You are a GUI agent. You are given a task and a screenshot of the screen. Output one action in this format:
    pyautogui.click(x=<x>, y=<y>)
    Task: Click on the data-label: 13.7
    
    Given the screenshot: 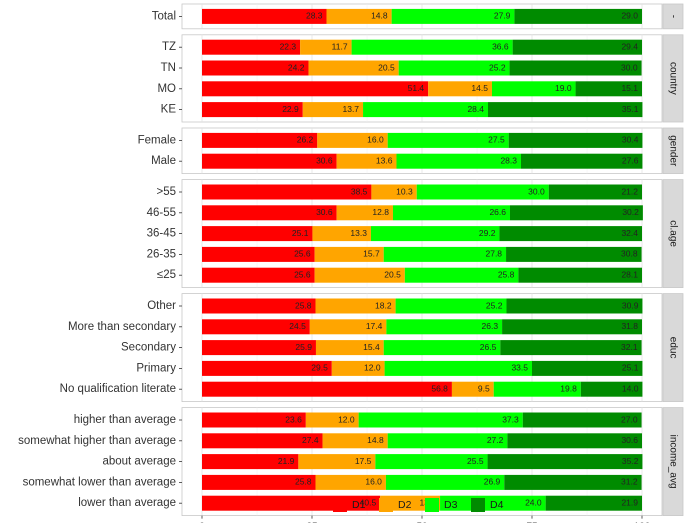 What is the action you would take?
    pyautogui.click(x=350, y=109)
    